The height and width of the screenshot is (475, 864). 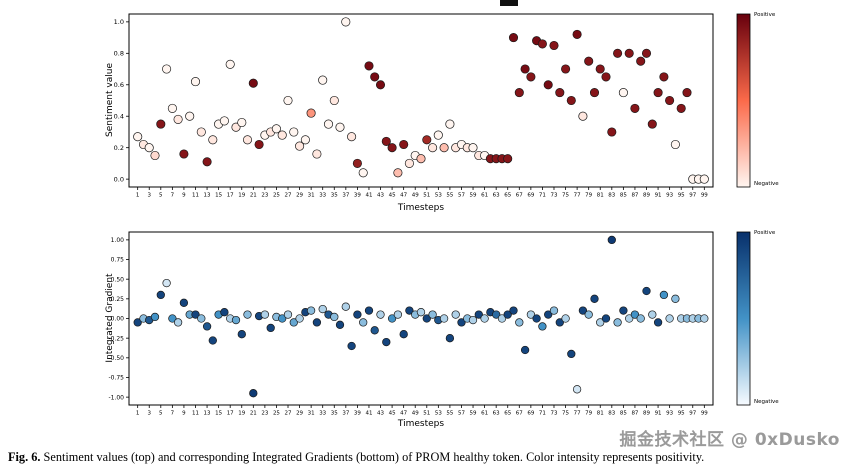 What do you see at coordinates (507, 414) in the screenshot?
I see `svg-text: 65` at bounding box center [507, 414].